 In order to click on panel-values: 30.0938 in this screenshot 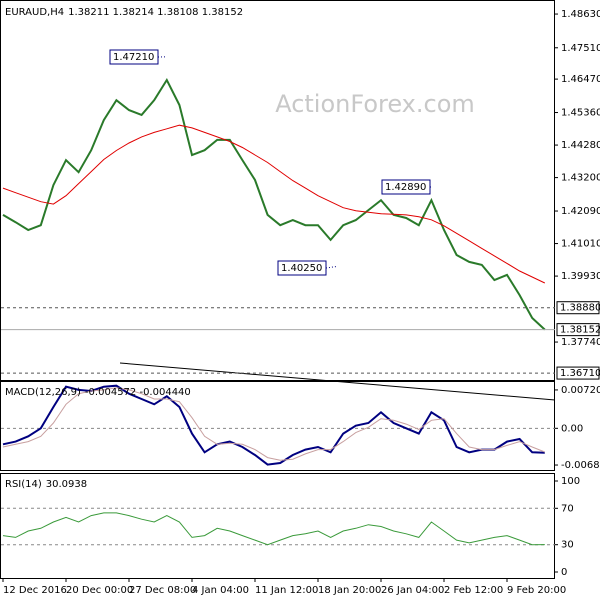, I will do `click(66, 484)`.